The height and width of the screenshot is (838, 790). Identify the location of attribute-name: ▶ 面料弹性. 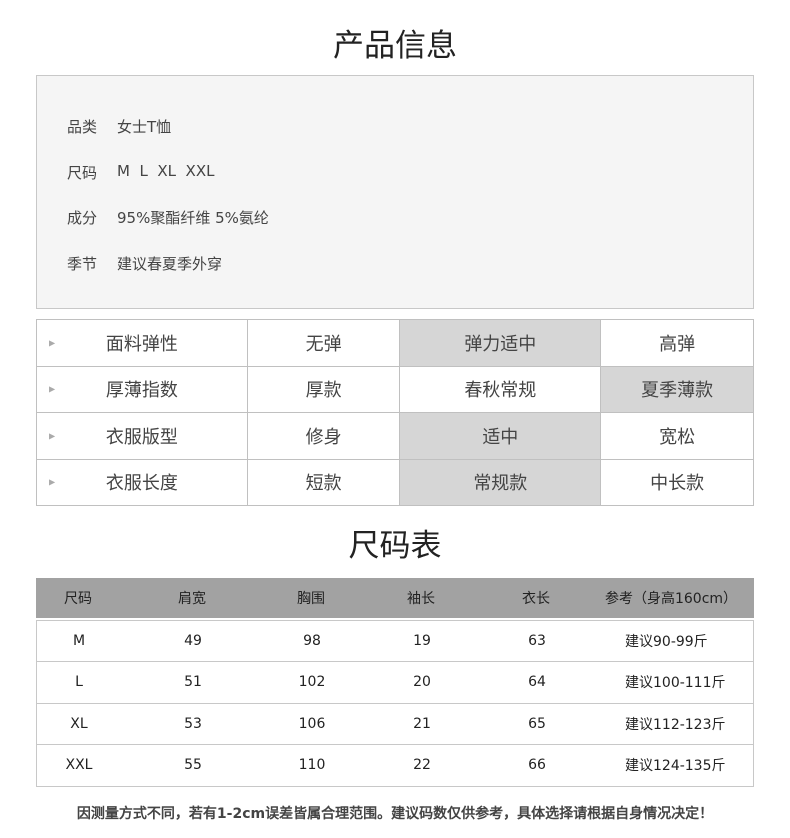
(142, 343).